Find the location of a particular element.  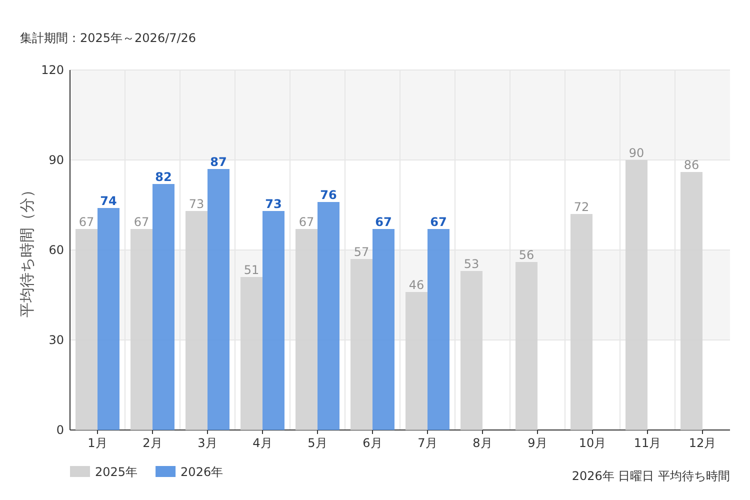

y-axis-title: 平均待ち時間（分） is located at coordinates (27, 250).